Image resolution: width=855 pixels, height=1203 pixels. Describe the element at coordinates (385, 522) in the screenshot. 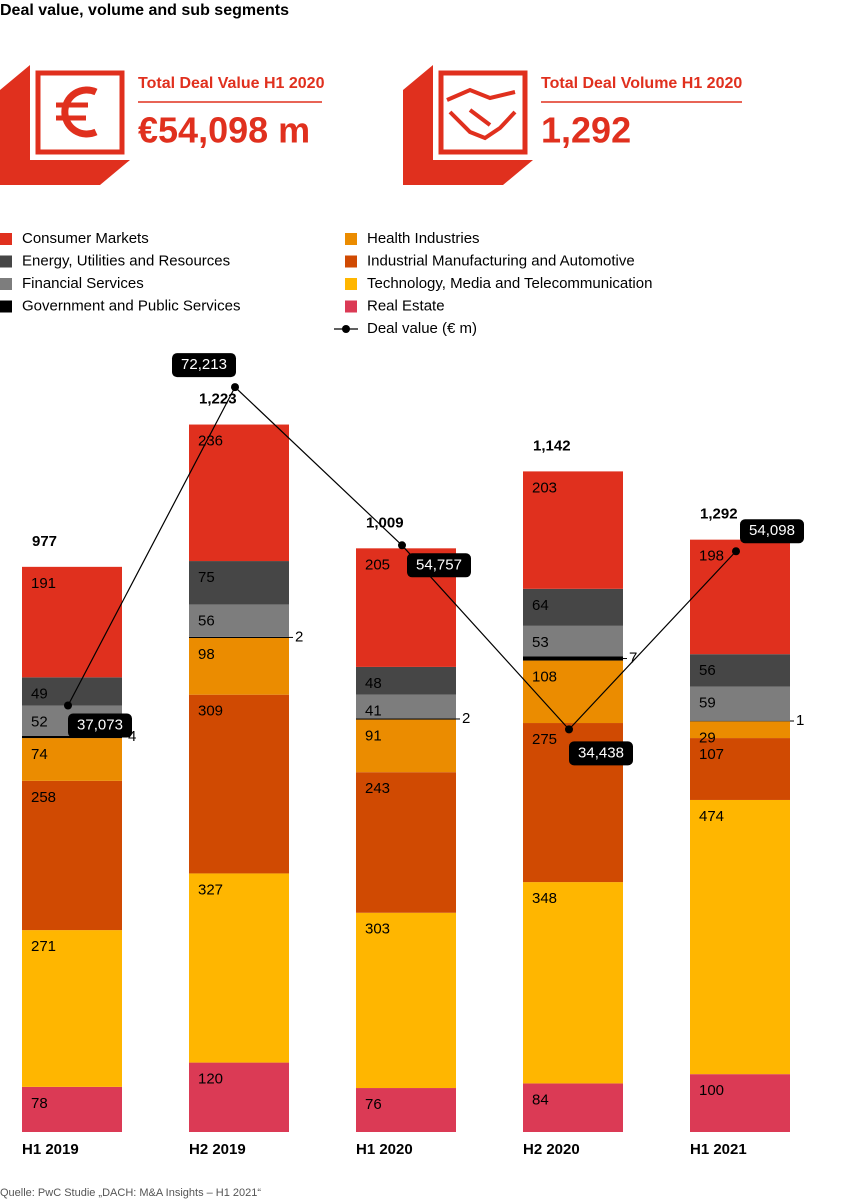

I see `total-label: 1,009` at that location.